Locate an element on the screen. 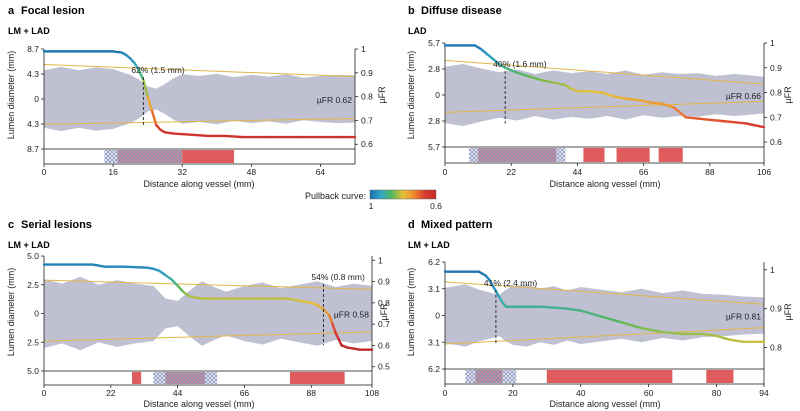  panel-a-right-tick: 1 is located at coordinates (363, 49).